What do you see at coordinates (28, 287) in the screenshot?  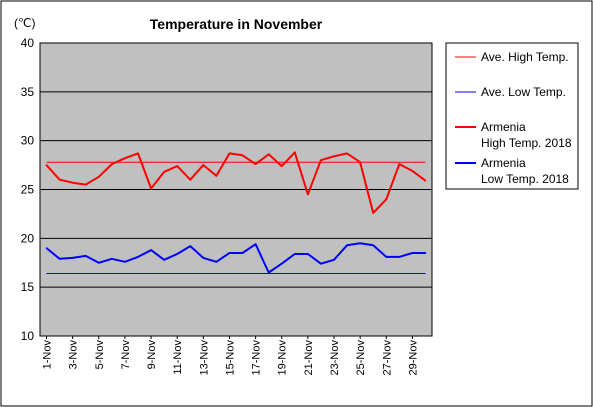 I see `y-tick-label: 15` at bounding box center [28, 287].